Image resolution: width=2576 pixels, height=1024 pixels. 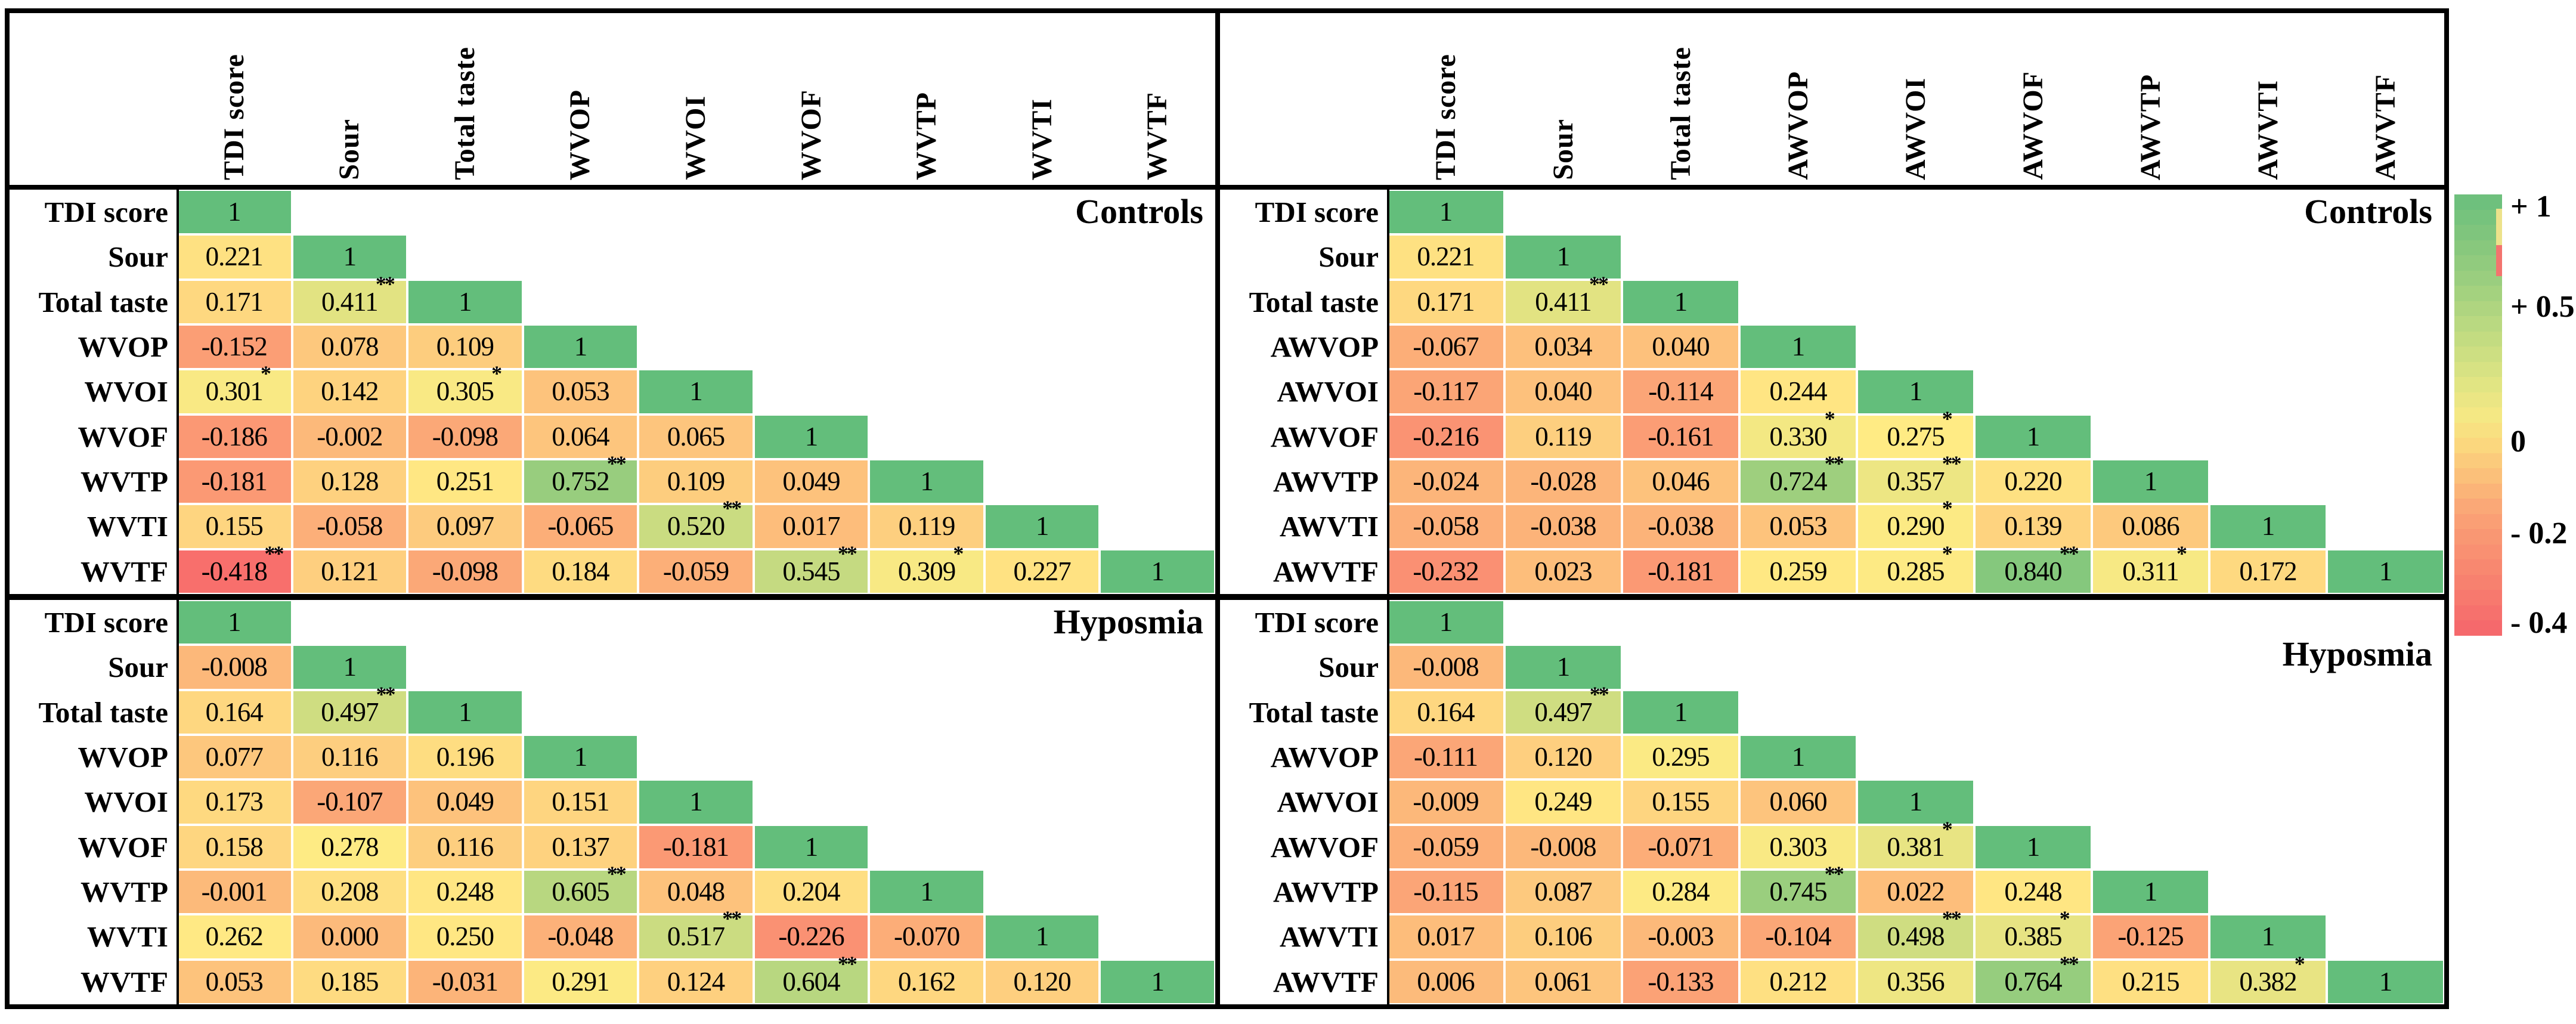 I want to click on label-divider-line, so click(x=178, y=392).